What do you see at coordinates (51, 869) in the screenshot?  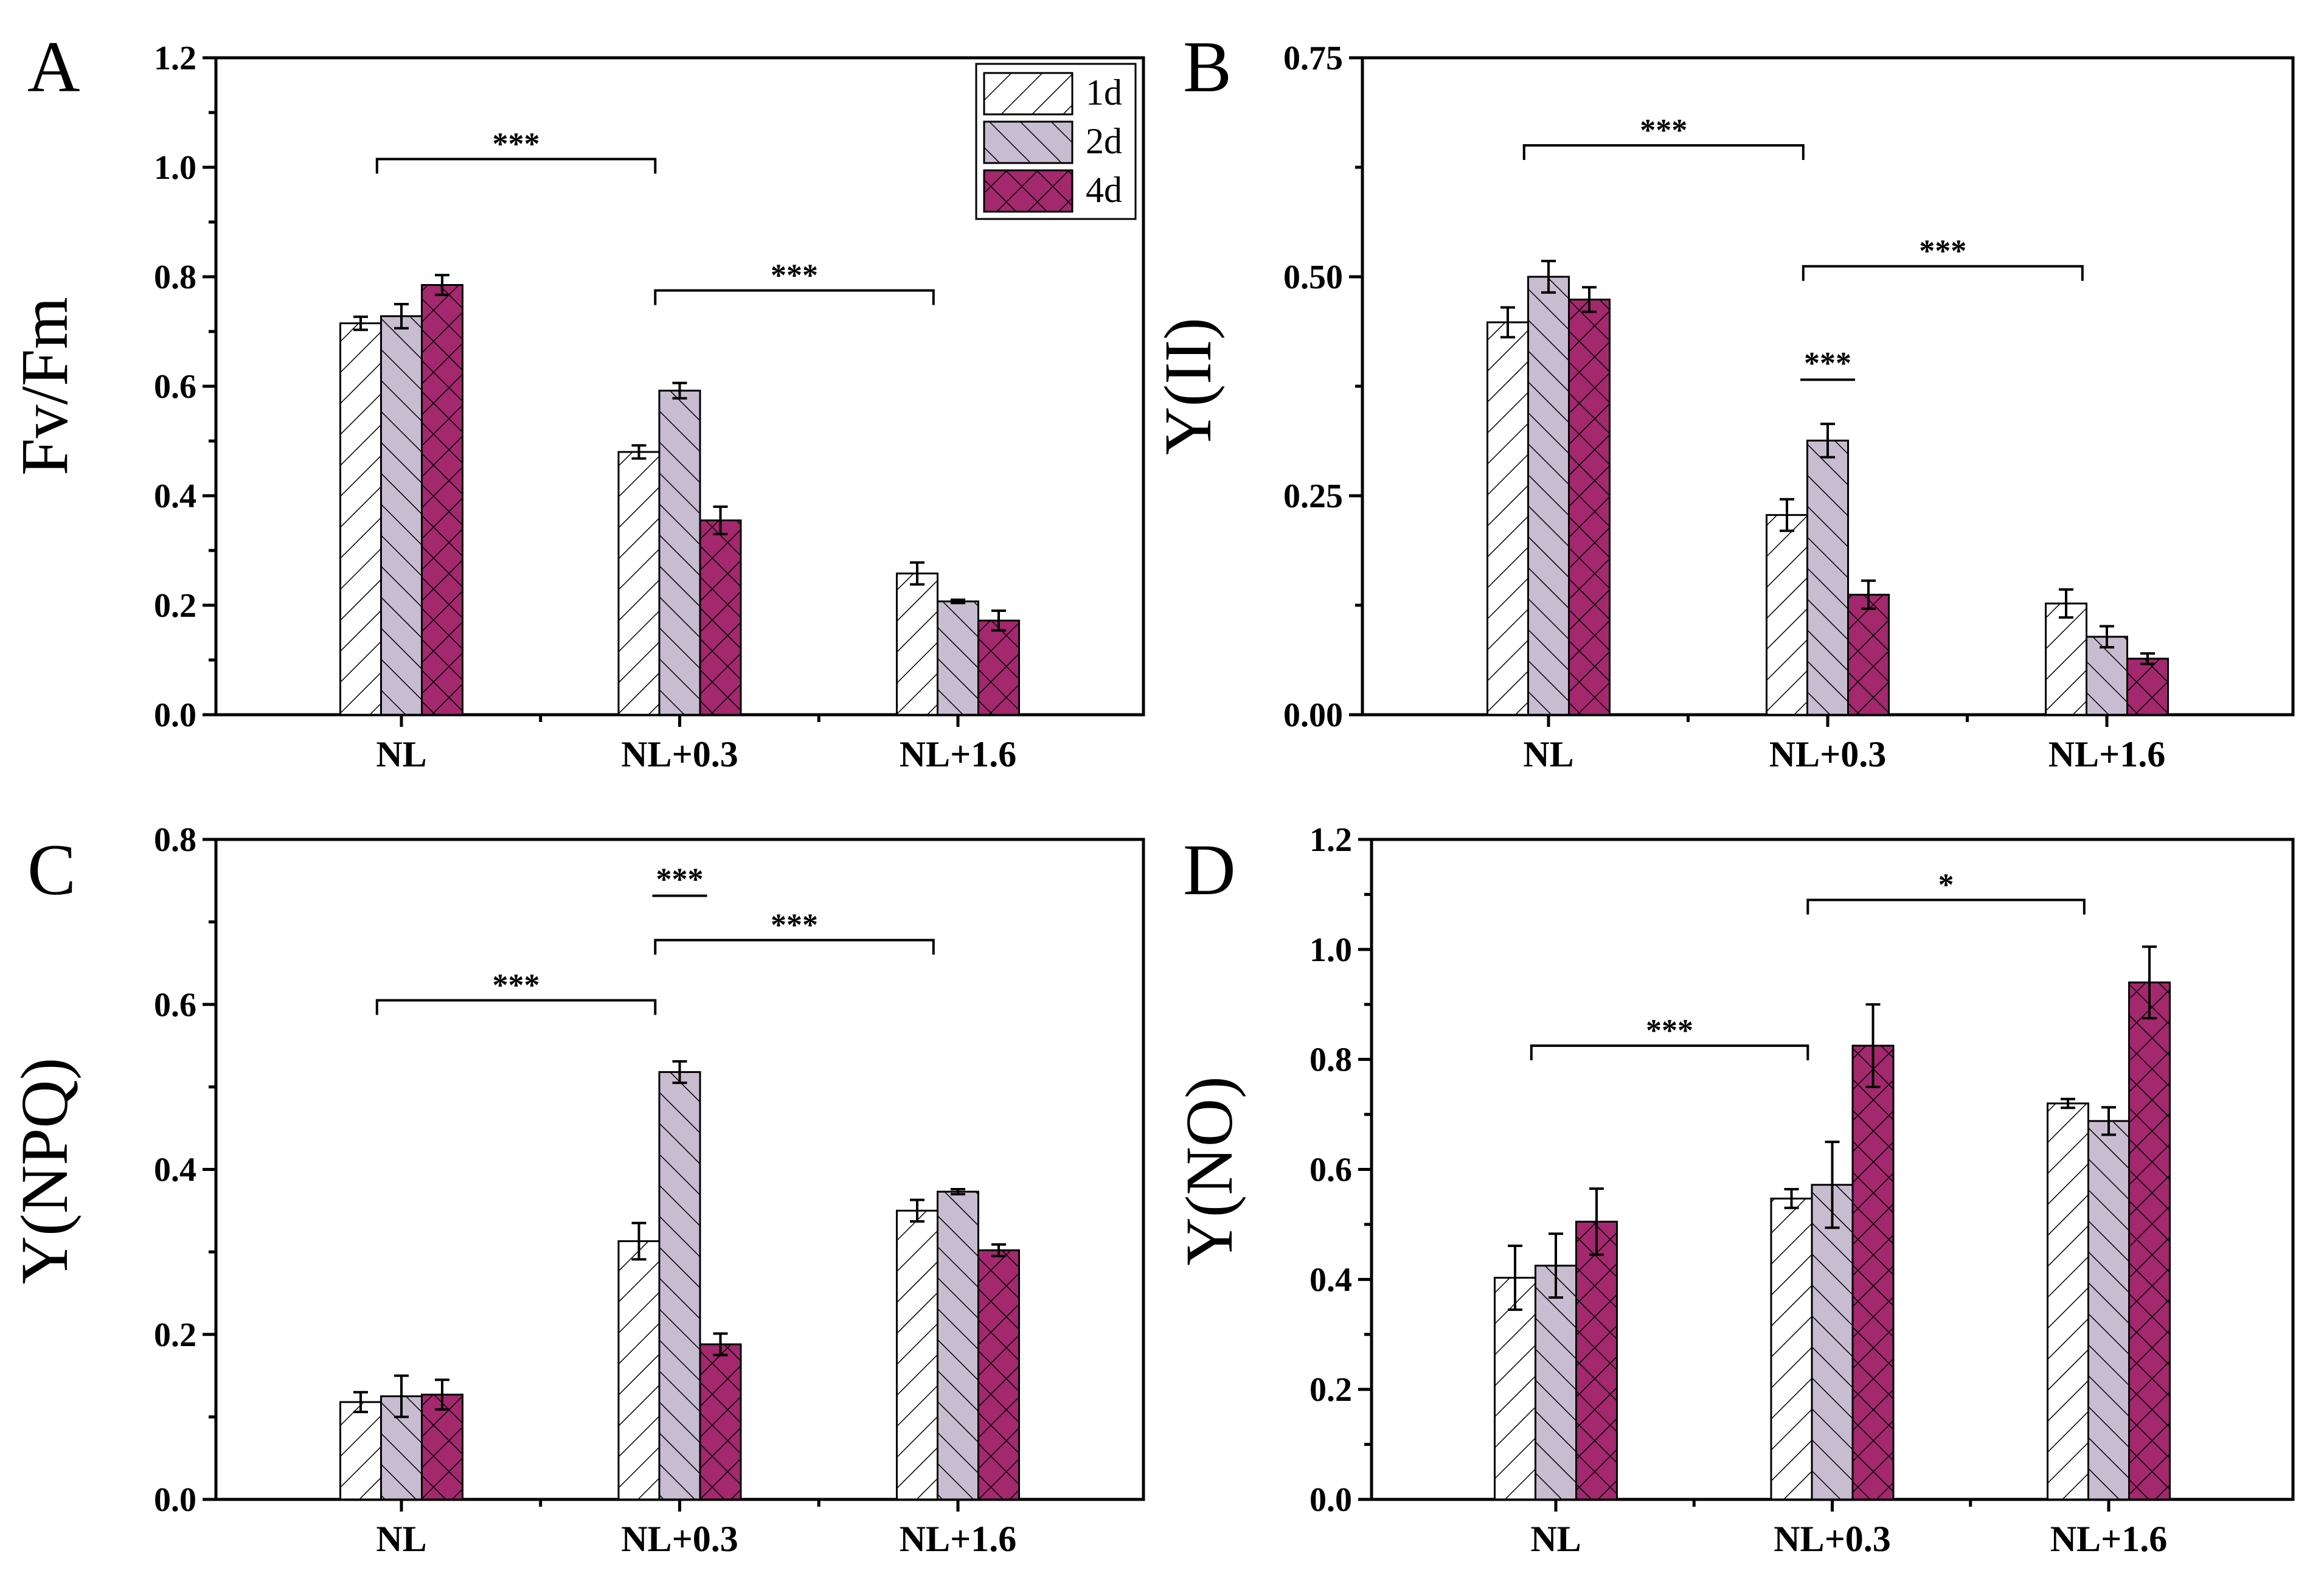 I see `panel-letter: C` at bounding box center [51, 869].